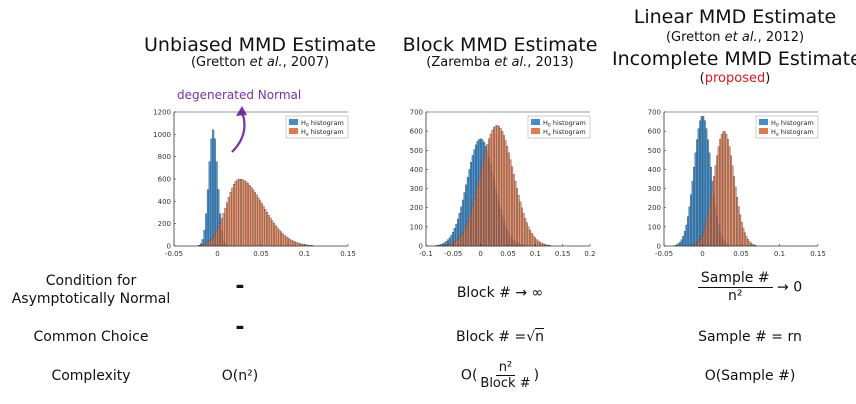 Image resolution: width=856 pixels, height=404 pixels. I want to click on y-tick-label: 0, so click(421, 247).